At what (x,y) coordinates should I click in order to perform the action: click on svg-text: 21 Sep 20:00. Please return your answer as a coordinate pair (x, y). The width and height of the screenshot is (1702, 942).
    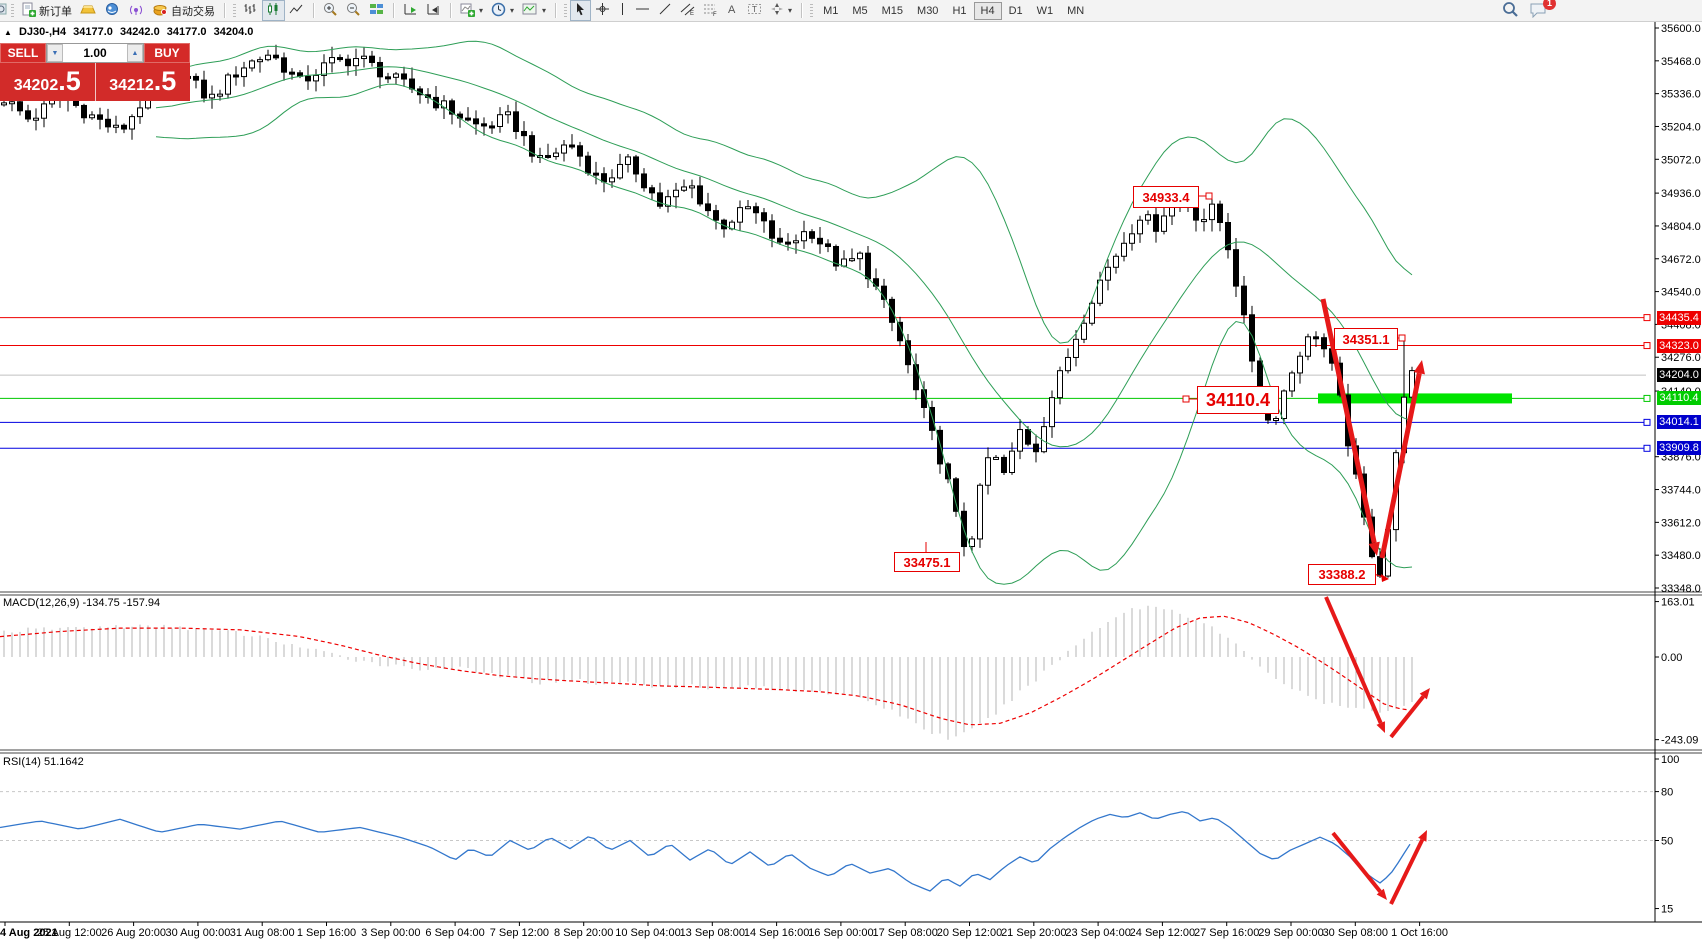
    Looking at the image, I should click on (1033, 933).